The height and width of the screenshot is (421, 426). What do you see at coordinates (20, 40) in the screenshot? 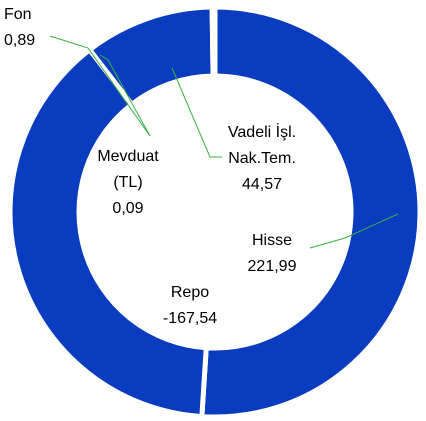
I see `value-label: 0,89` at bounding box center [20, 40].